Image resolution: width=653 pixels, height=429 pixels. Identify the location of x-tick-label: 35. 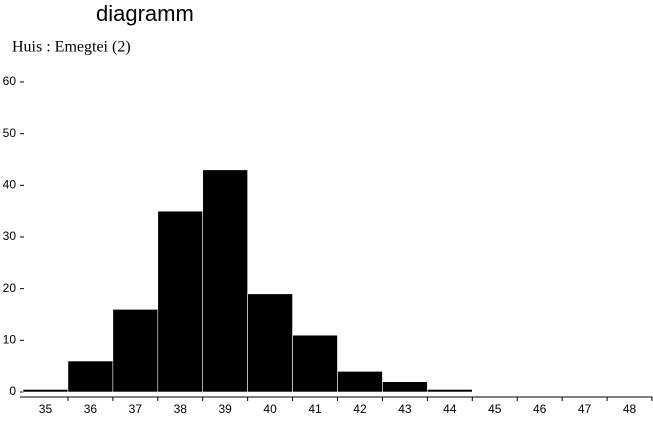
(46, 409).